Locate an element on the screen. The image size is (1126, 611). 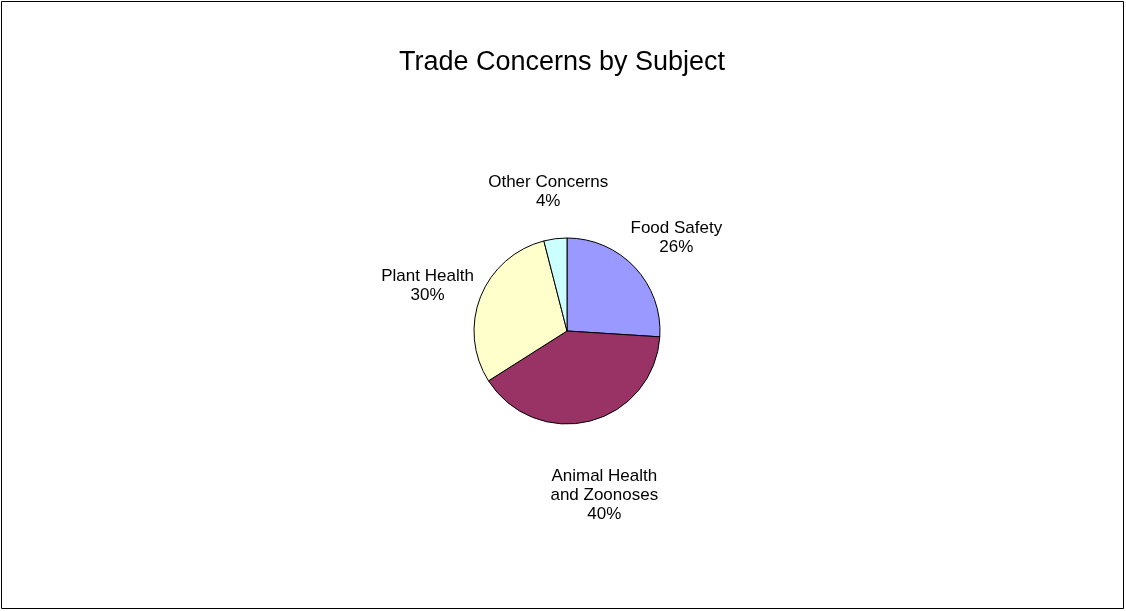
data-label: 4% is located at coordinates (548, 201).